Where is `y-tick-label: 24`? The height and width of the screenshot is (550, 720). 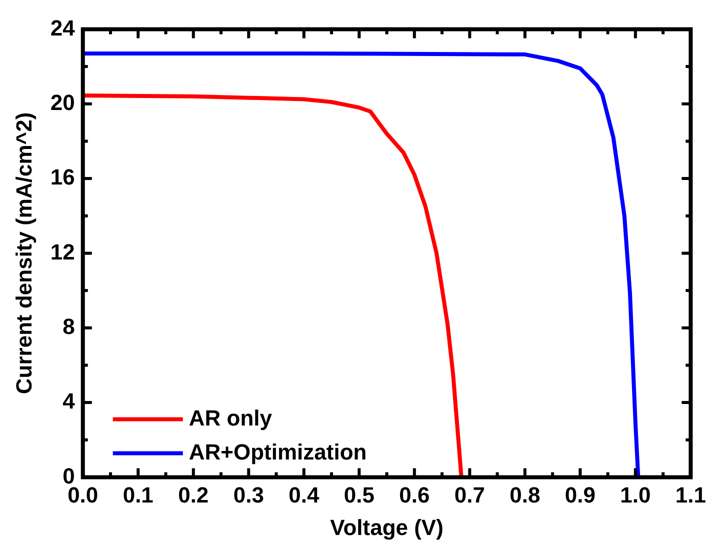 y-tick-label: 24 is located at coordinates (63, 27).